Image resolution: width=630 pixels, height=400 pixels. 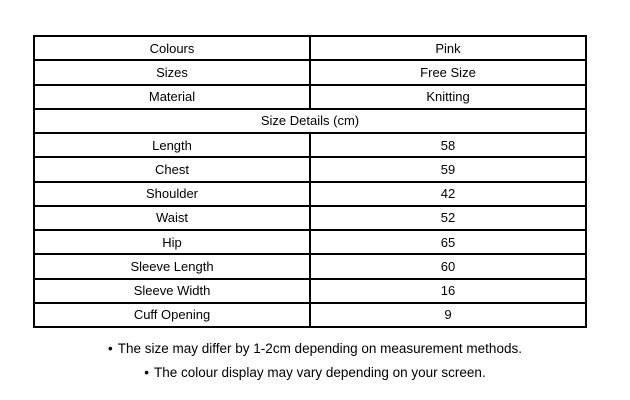 I want to click on table-row-chest: Chest 59, so click(x=310, y=169).